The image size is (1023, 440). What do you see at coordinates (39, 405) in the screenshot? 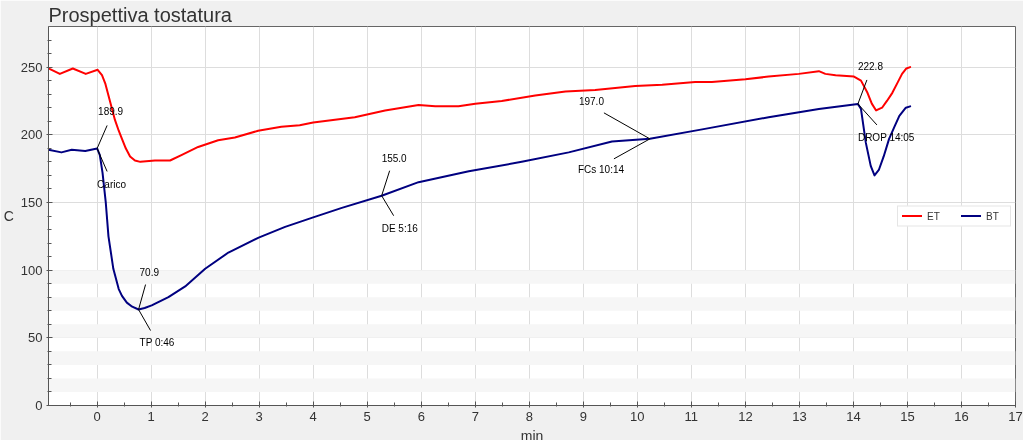
I see `y-tick-label: 0` at bounding box center [39, 405].